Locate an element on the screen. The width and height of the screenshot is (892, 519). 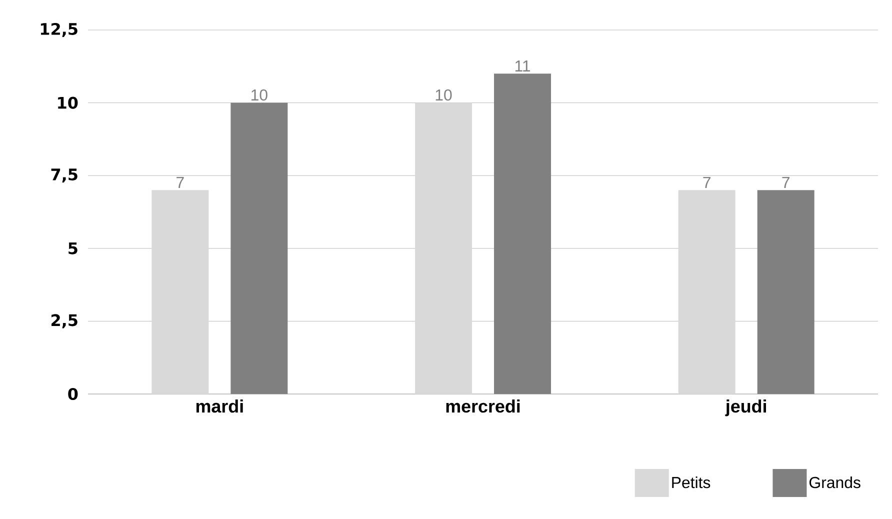
x-tick-label: mardi is located at coordinates (219, 406).